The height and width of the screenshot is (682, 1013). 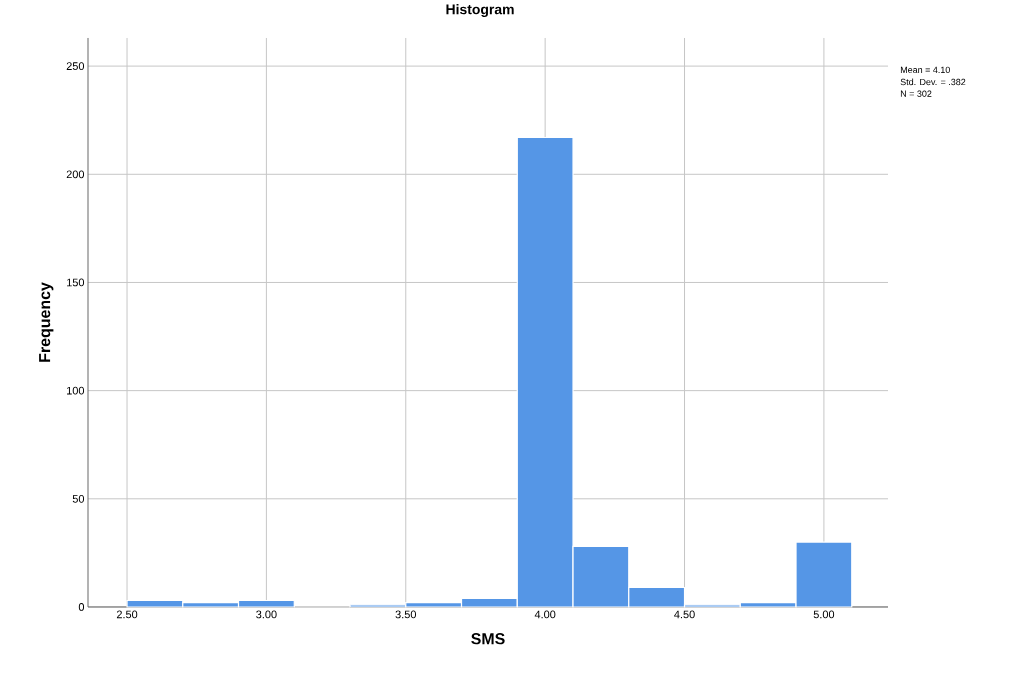 I want to click on y-axis-title: Frequency, so click(x=46, y=322).